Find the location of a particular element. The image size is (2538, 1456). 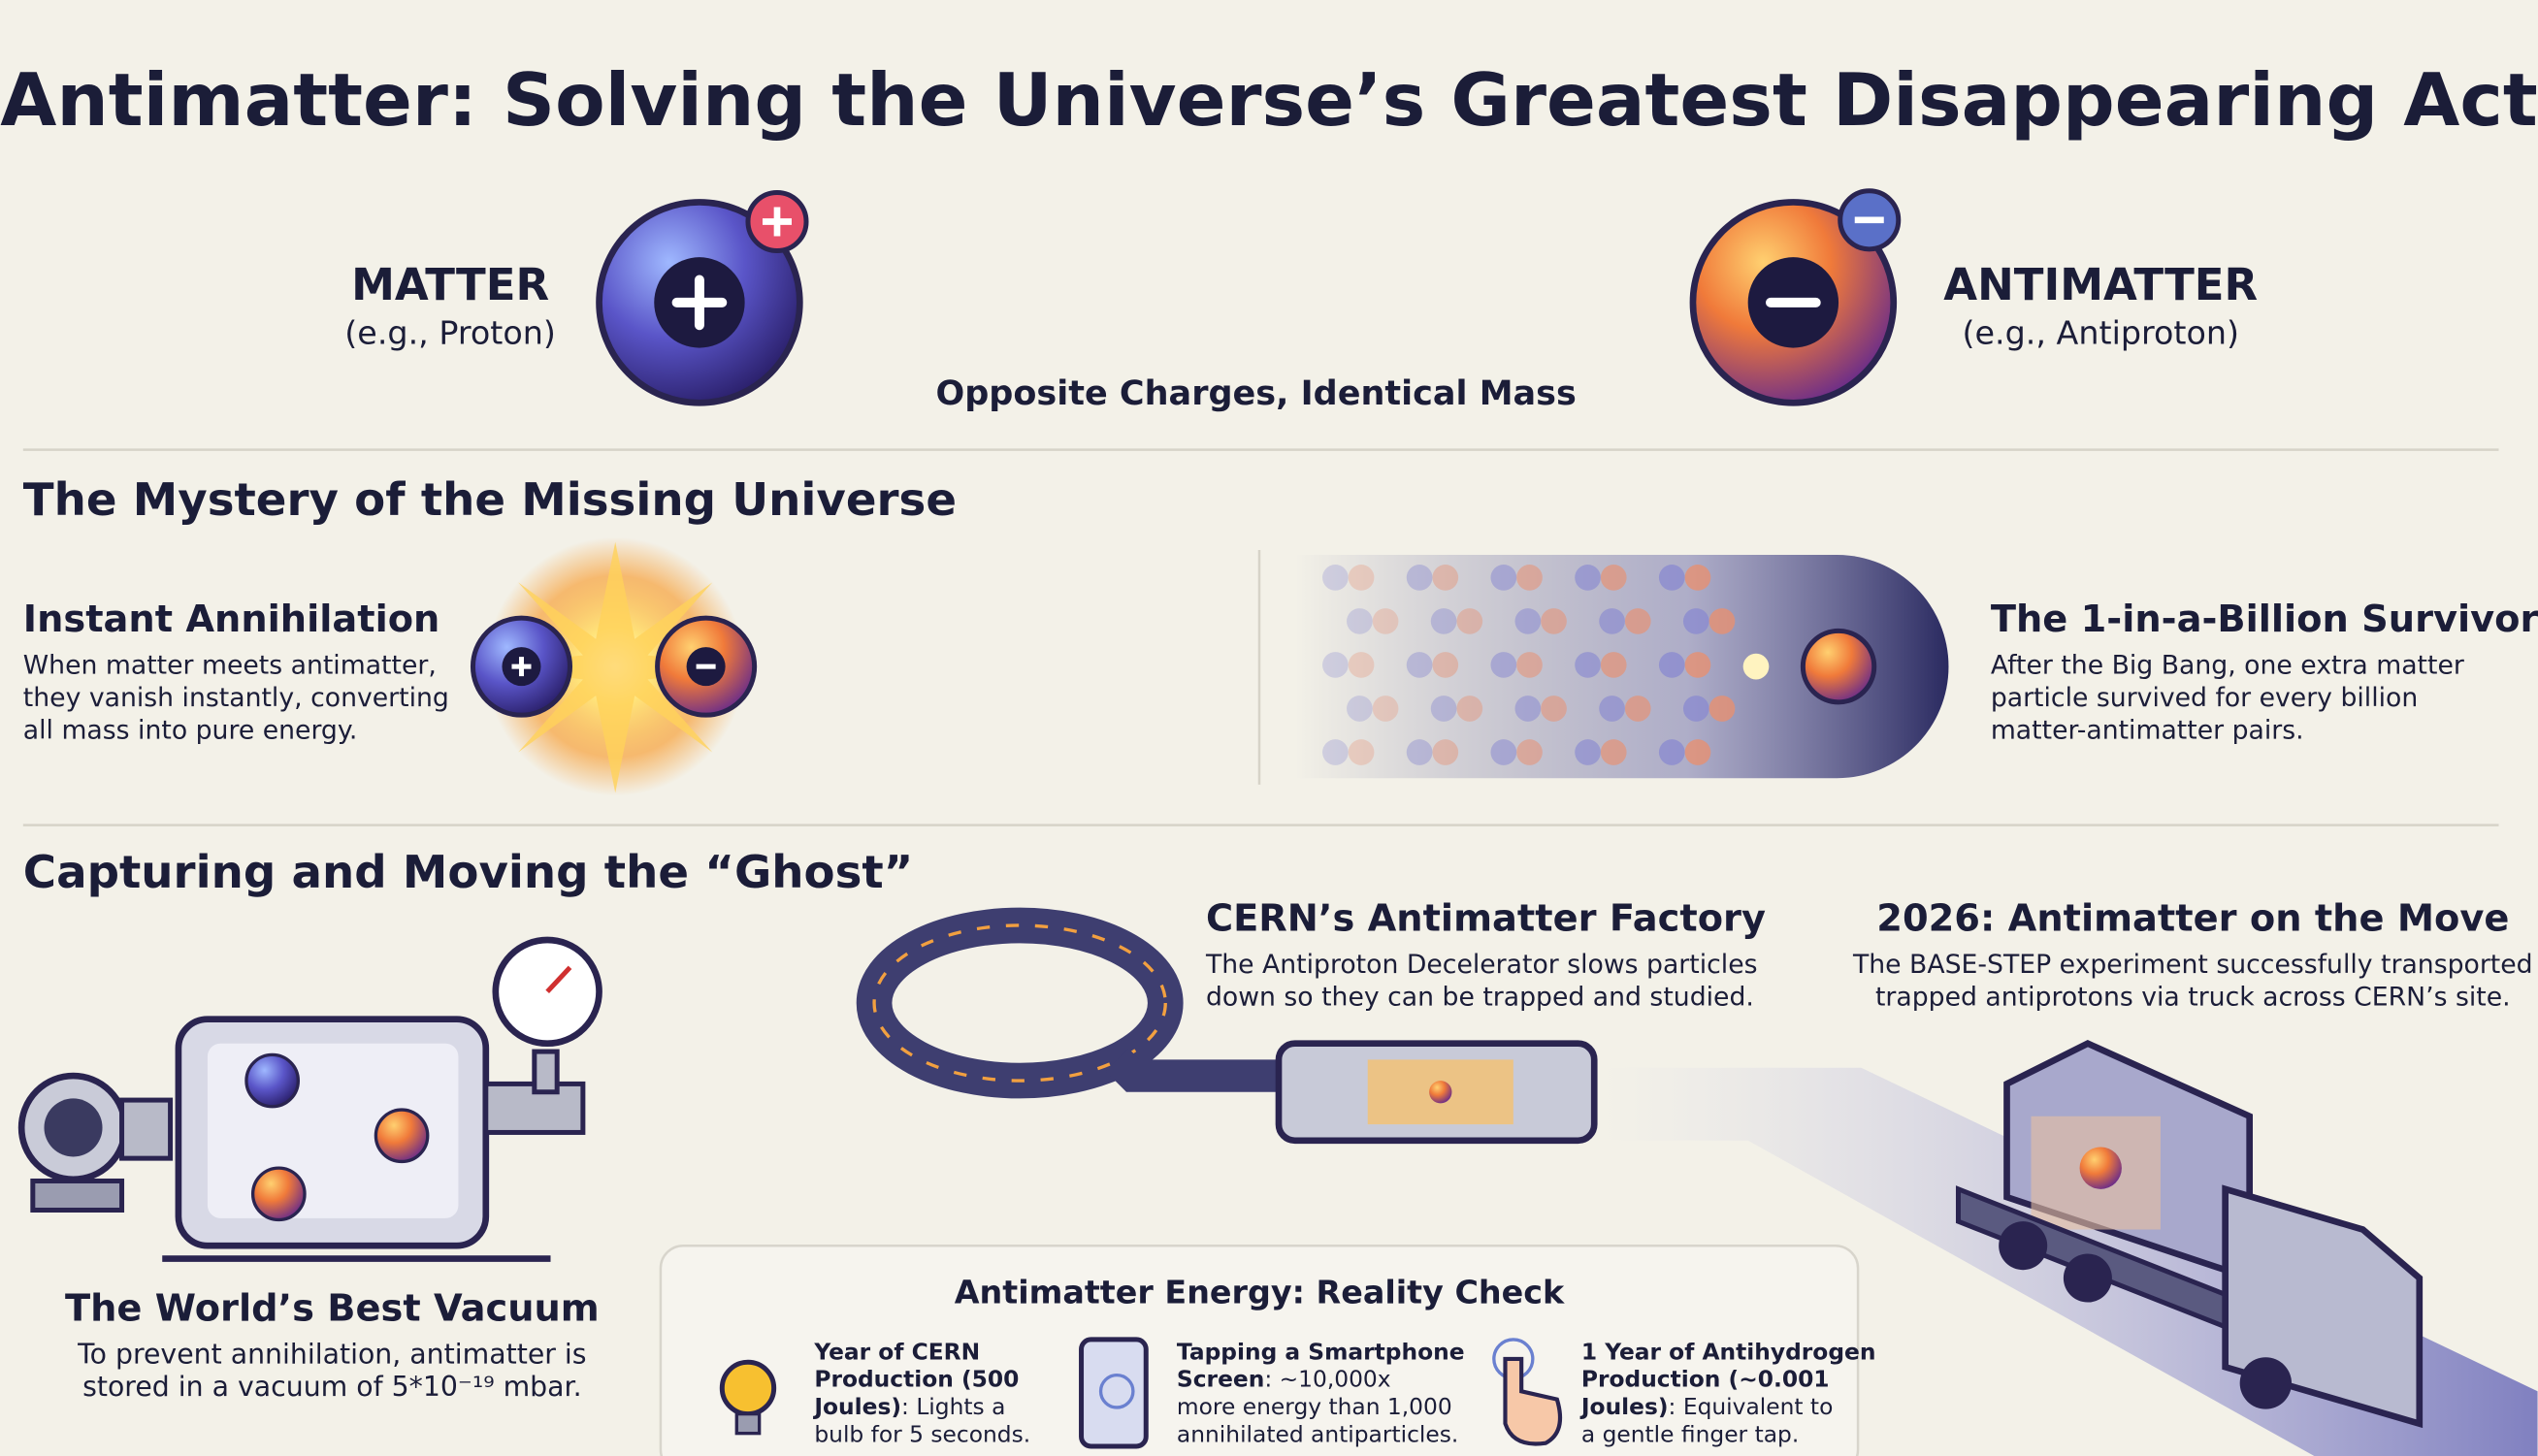

item-line: Production (500 is located at coordinates (916, 1378).